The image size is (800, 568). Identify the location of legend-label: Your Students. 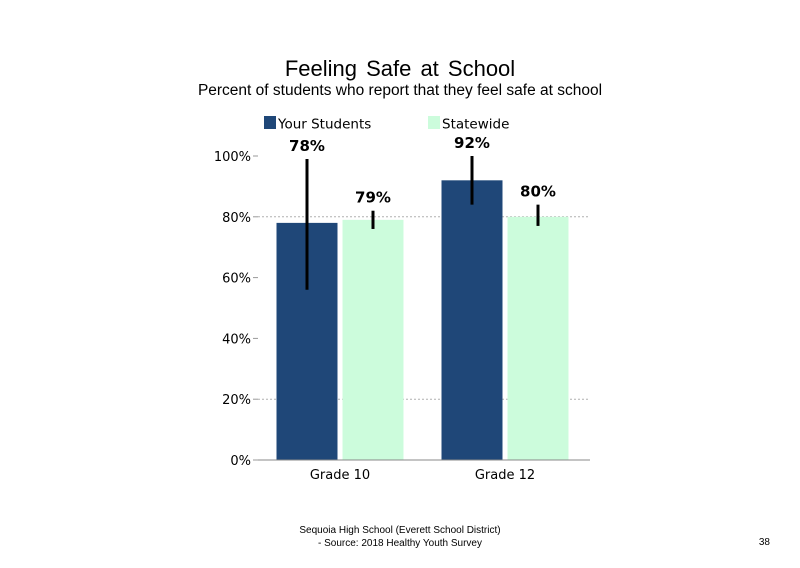
(324, 125).